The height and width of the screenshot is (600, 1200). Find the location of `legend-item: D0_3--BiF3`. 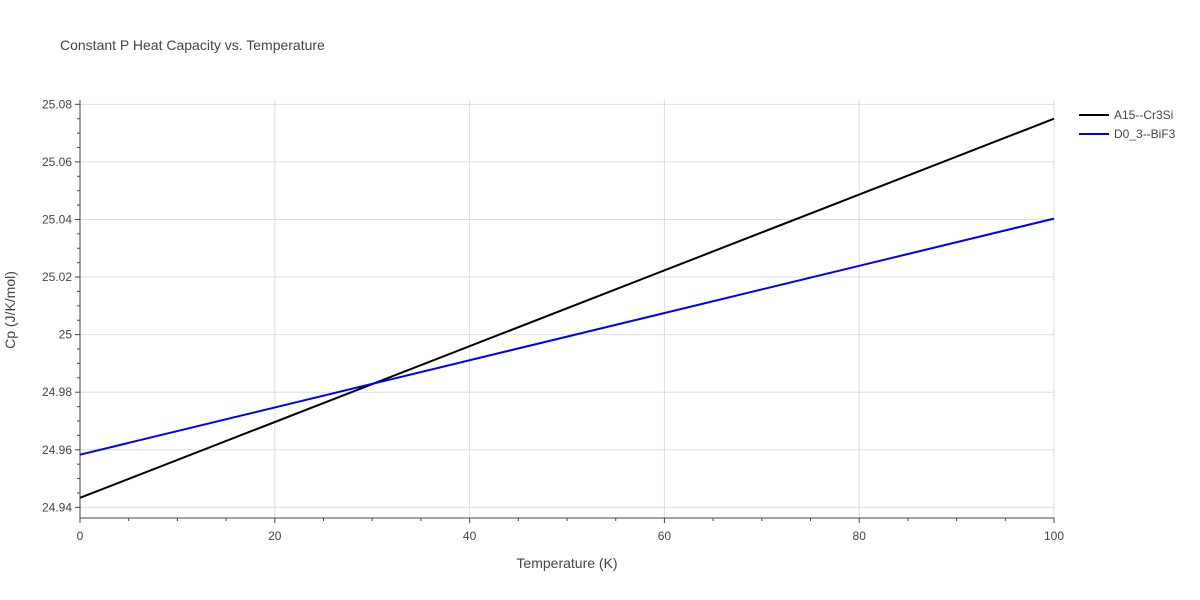

legend-item: D0_3--BiF3 is located at coordinates (1127, 134).